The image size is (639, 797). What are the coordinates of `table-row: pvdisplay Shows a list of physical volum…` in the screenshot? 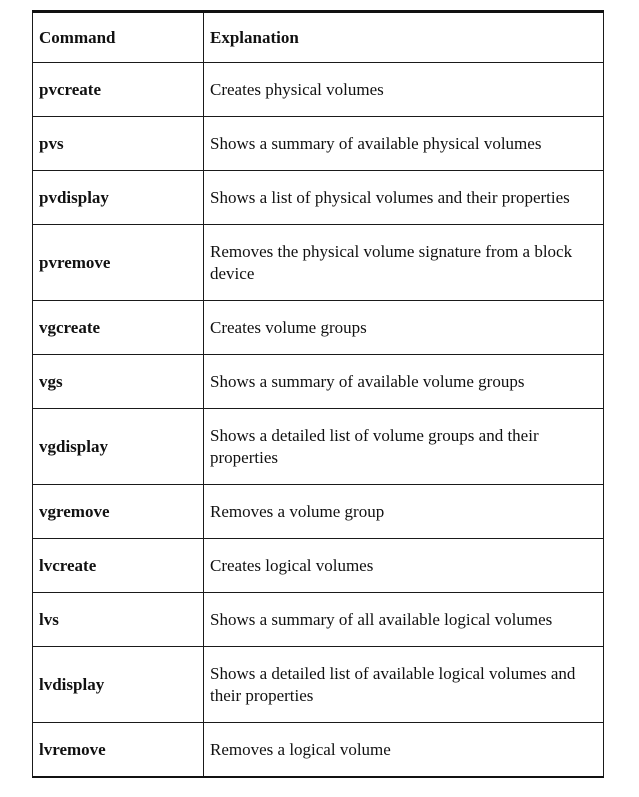 It's located at (318, 197).